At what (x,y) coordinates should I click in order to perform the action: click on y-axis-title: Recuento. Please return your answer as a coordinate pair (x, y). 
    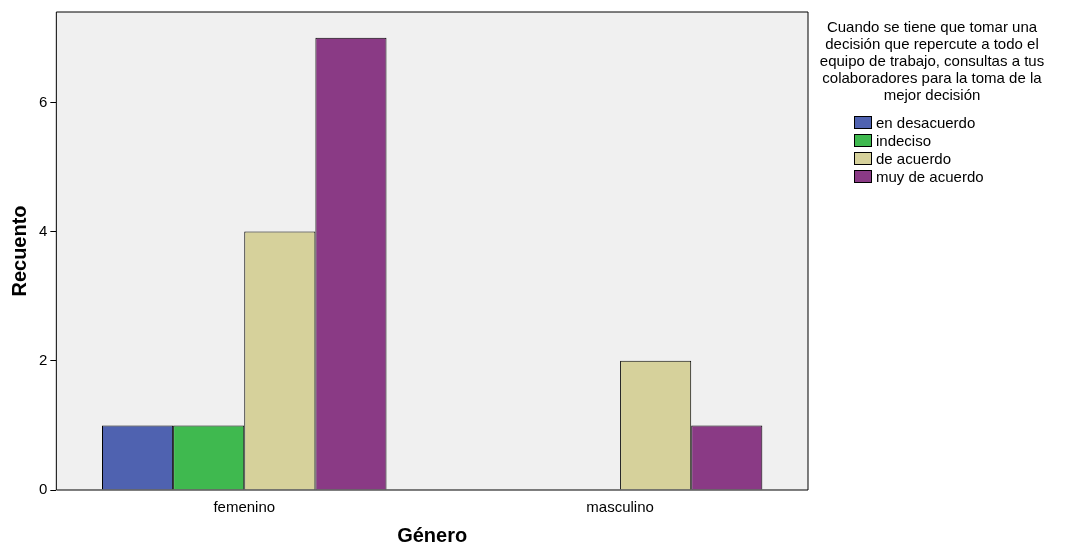
    Looking at the image, I should click on (18, 251).